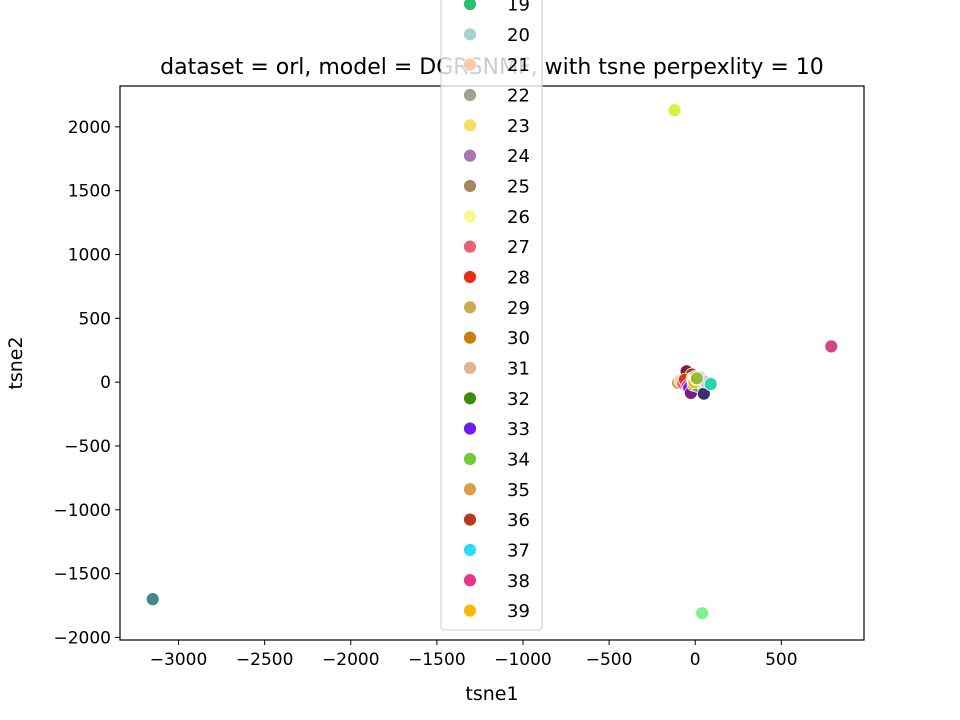 Image resolution: width=960 pixels, height=720 pixels. I want to click on legend-entry: 26, so click(496, 217).